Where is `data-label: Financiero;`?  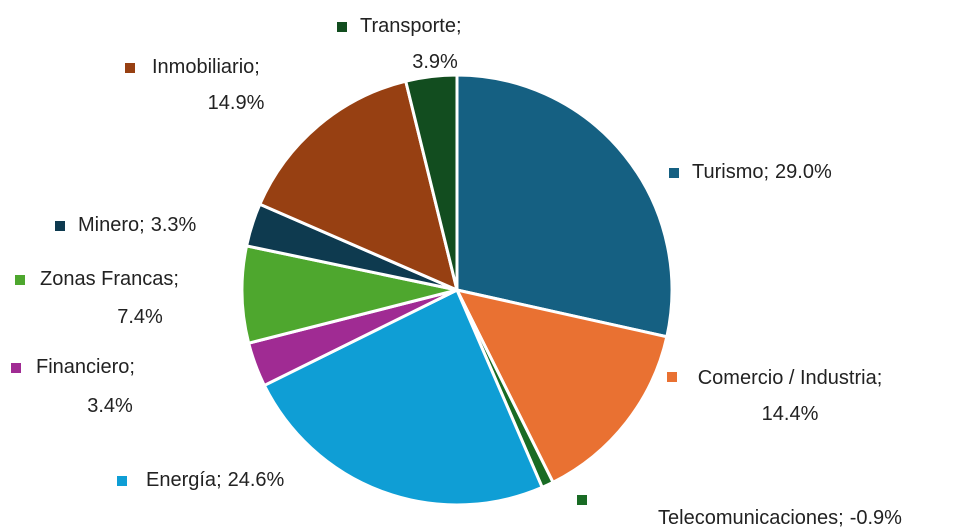 data-label: Financiero; is located at coordinates (85, 367).